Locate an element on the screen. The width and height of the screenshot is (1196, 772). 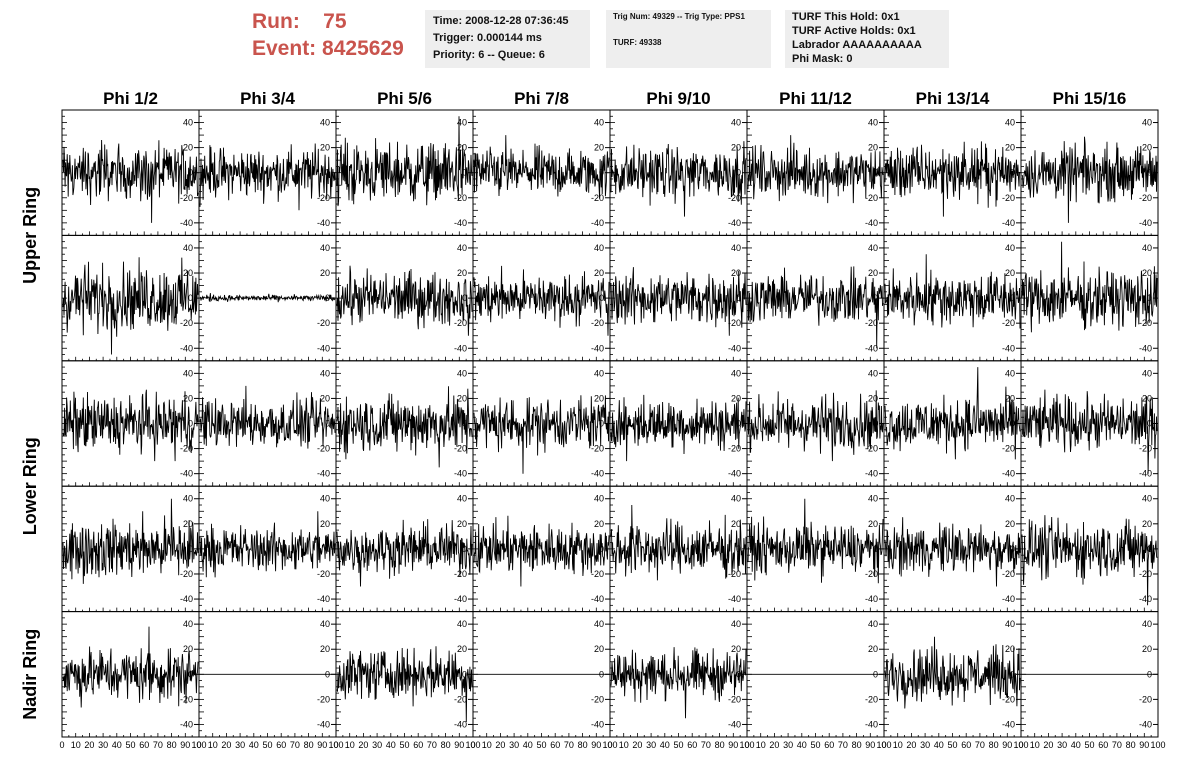
column-title: Phi 13/14 is located at coordinates (953, 98).